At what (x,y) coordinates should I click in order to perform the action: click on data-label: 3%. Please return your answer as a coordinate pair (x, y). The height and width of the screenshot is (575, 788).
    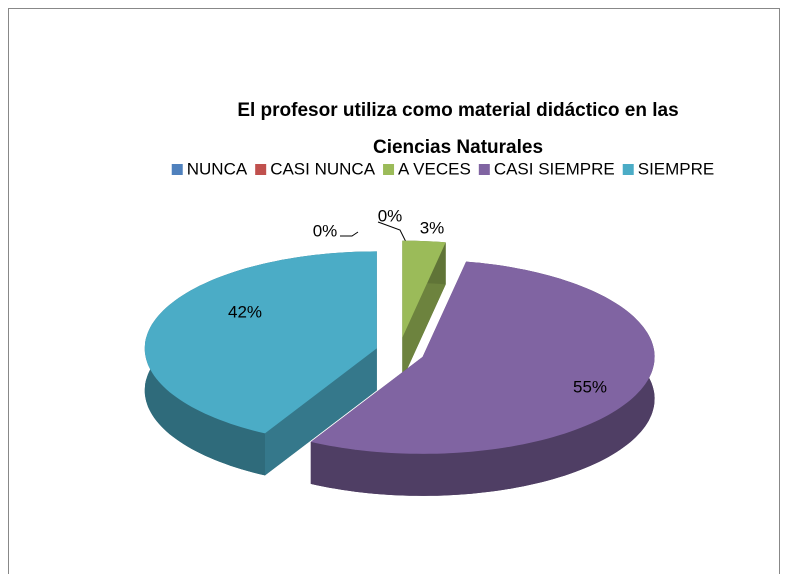
    Looking at the image, I should click on (432, 227).